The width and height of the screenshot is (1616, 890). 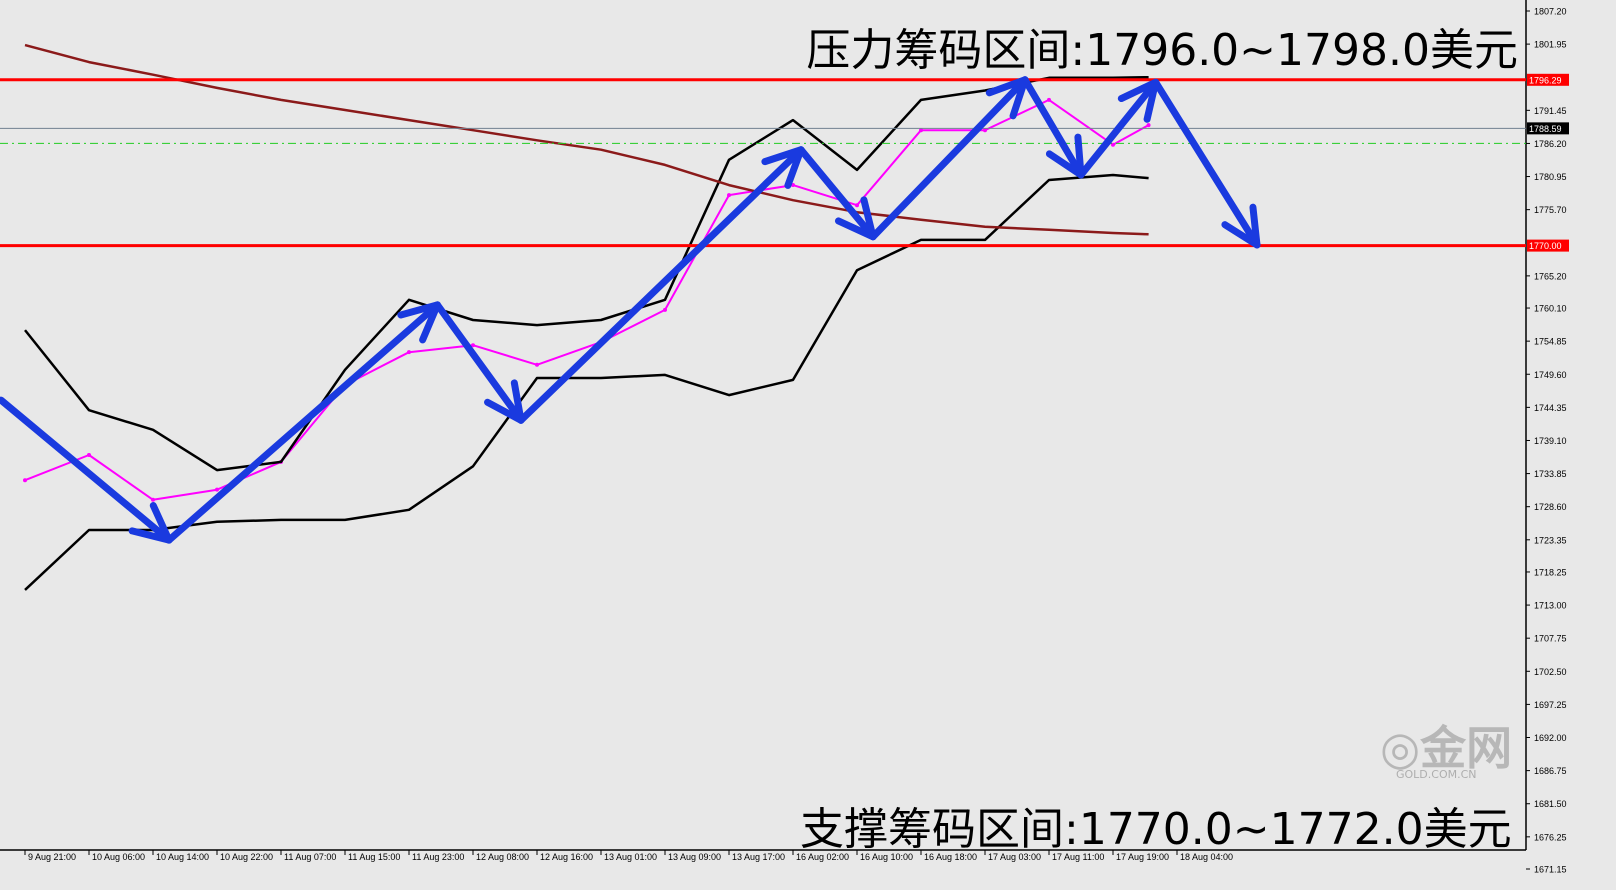 What do you see at coordinates (118, 857) in the screenshot?
I see `x-tick-label: 10 Aug 06:00` at bounding box center [118, 857].